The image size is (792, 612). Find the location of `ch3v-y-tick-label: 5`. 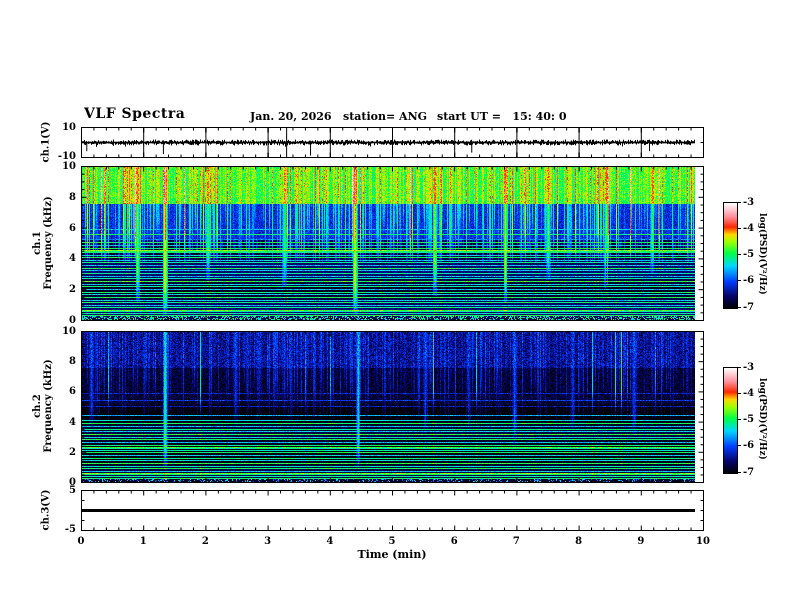

ch3v-y-tick-label: 5 is located at coordinates (72, 490).